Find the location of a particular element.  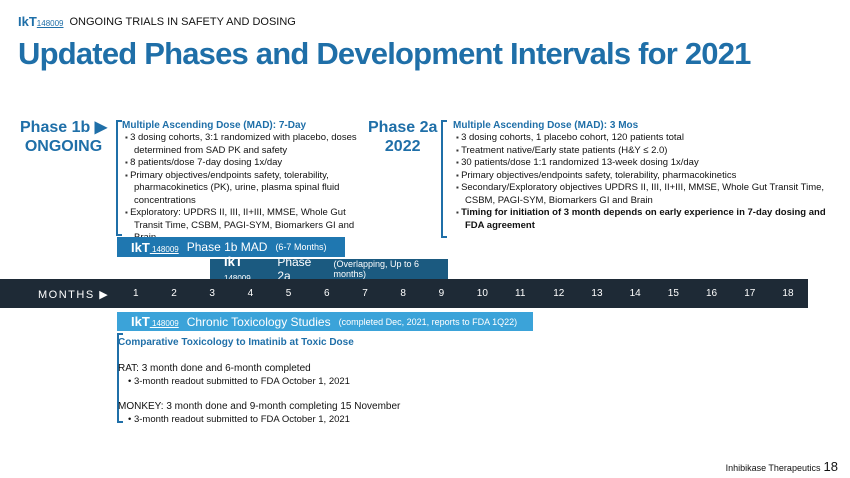

month-tick: 8 is located at coordinates (403, 293).